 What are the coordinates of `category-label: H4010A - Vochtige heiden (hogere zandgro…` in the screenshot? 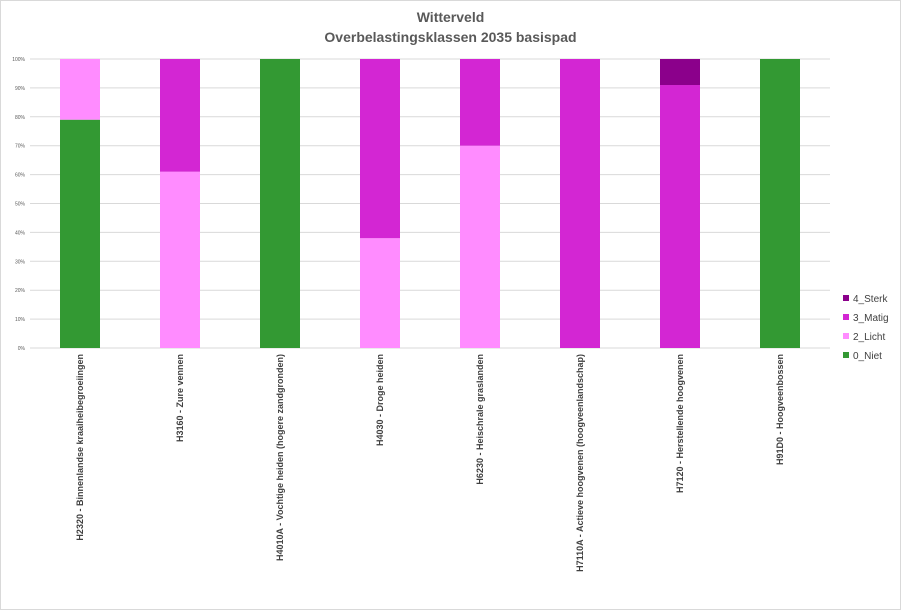 It's located at (280, 457).